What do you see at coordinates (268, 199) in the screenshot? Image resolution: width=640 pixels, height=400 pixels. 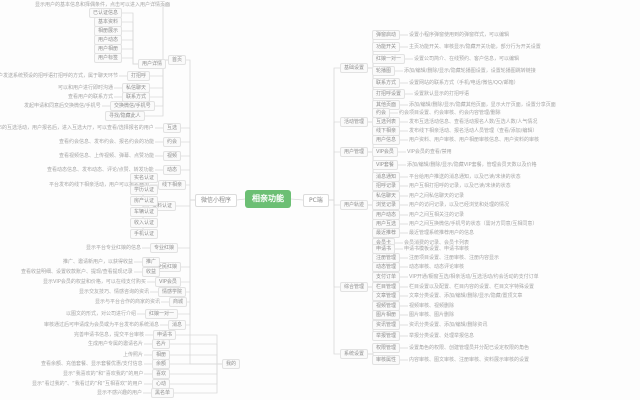 I see `root-topic: 相亲功能` at bounding box center [268, 199].